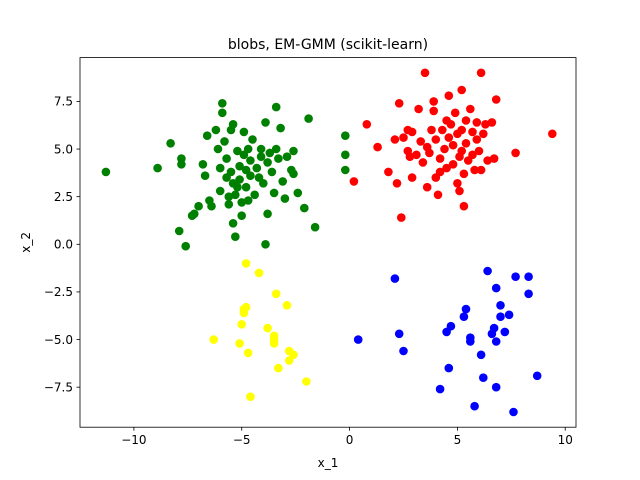  I want to click on y-tick-label: −2.5, so click(58, 292).